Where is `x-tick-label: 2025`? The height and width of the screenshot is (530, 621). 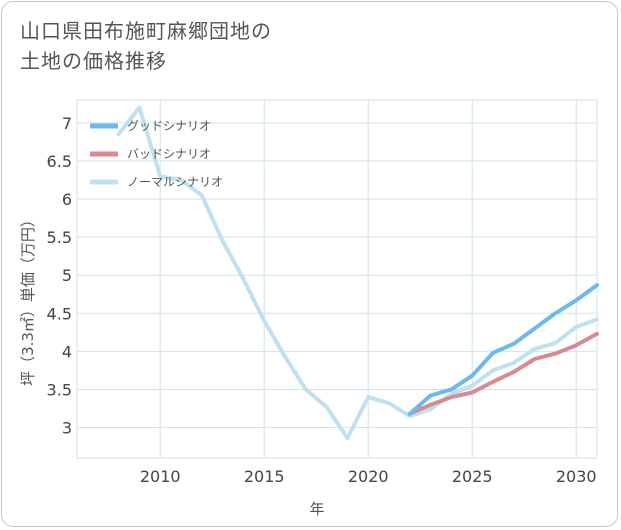 x-tick-label: 2025 is located at coordinates (472, 476).